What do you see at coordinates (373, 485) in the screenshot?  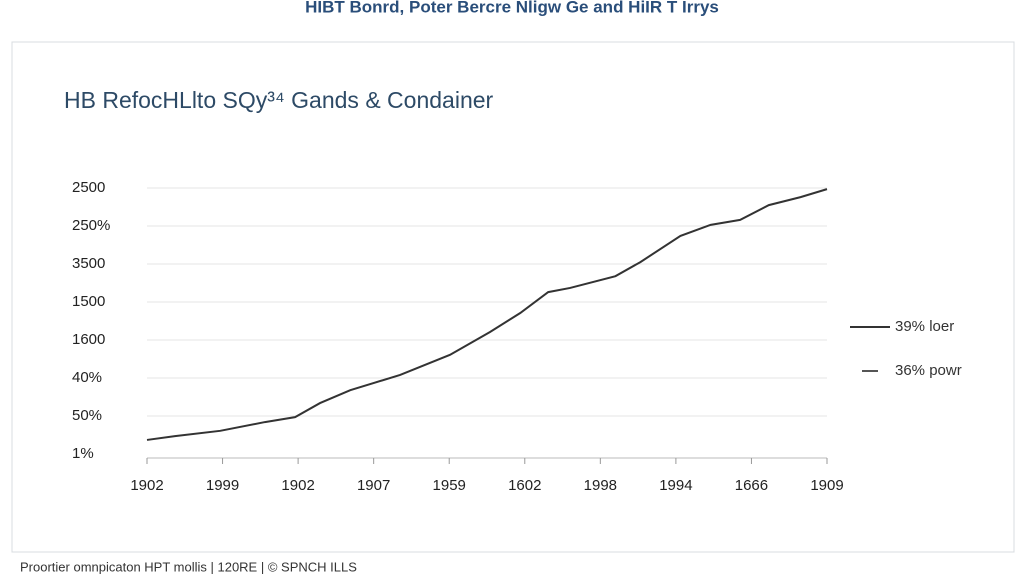 I see `x-tick-label: 1907` at bounding box center [373, 485].